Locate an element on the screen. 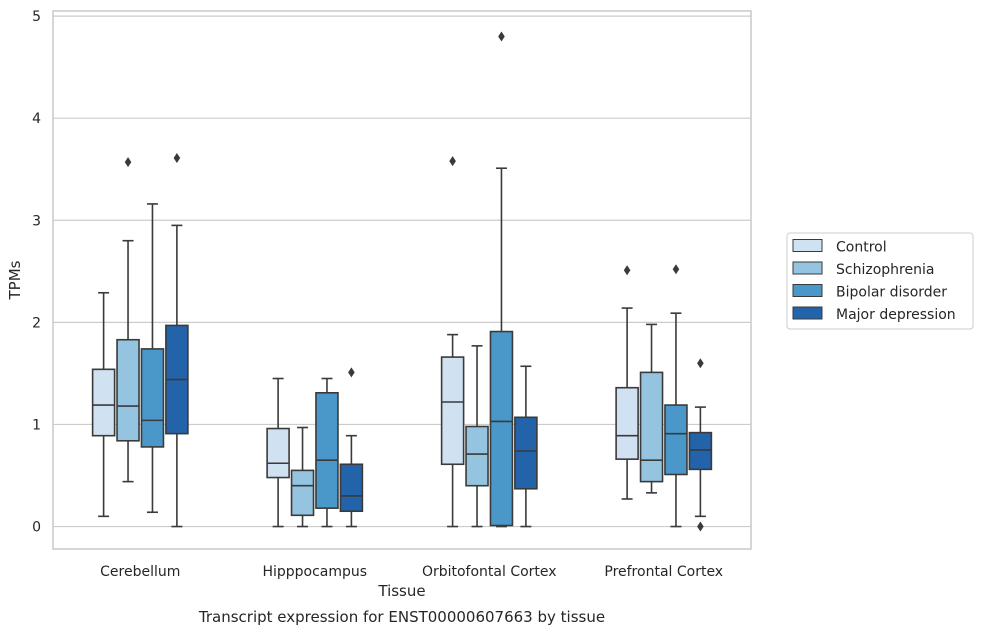 This screenshot has height=636, width=983. y-tick-label: 0 is located at coordinates (36, 528).